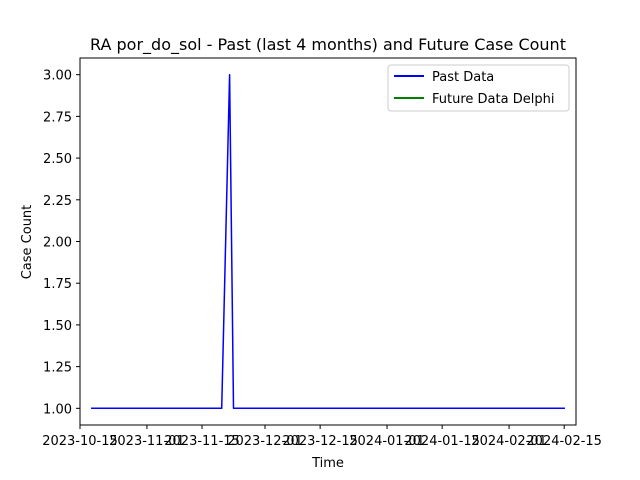  What do you see at coordinates (57, 243) in the screenshot?
I see `y-tick-label: 2.00` at bounding box center [57, 243].